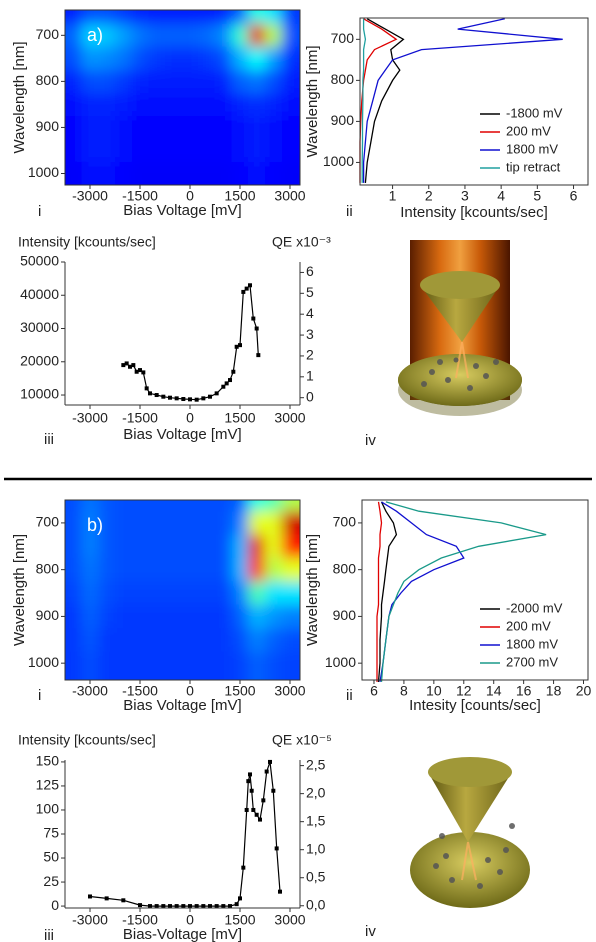  I want to click on y-tick-label: 20000, so click(39, 360).